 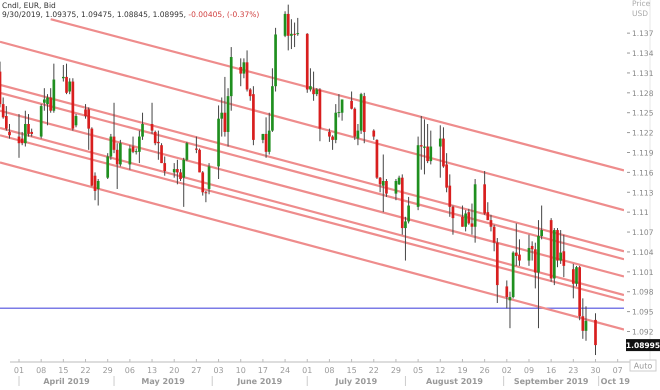 I want to click on x-tick-label: 19, so click(x=462, y=370).